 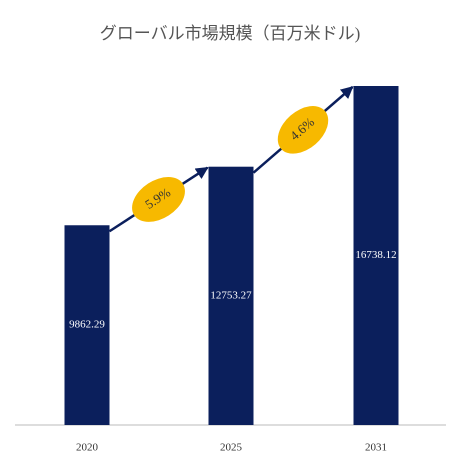 What do you see at coordinates (231, 448) in the screenshot?
I see `x-tick-label: 2025` at bounding box center [231, 448].